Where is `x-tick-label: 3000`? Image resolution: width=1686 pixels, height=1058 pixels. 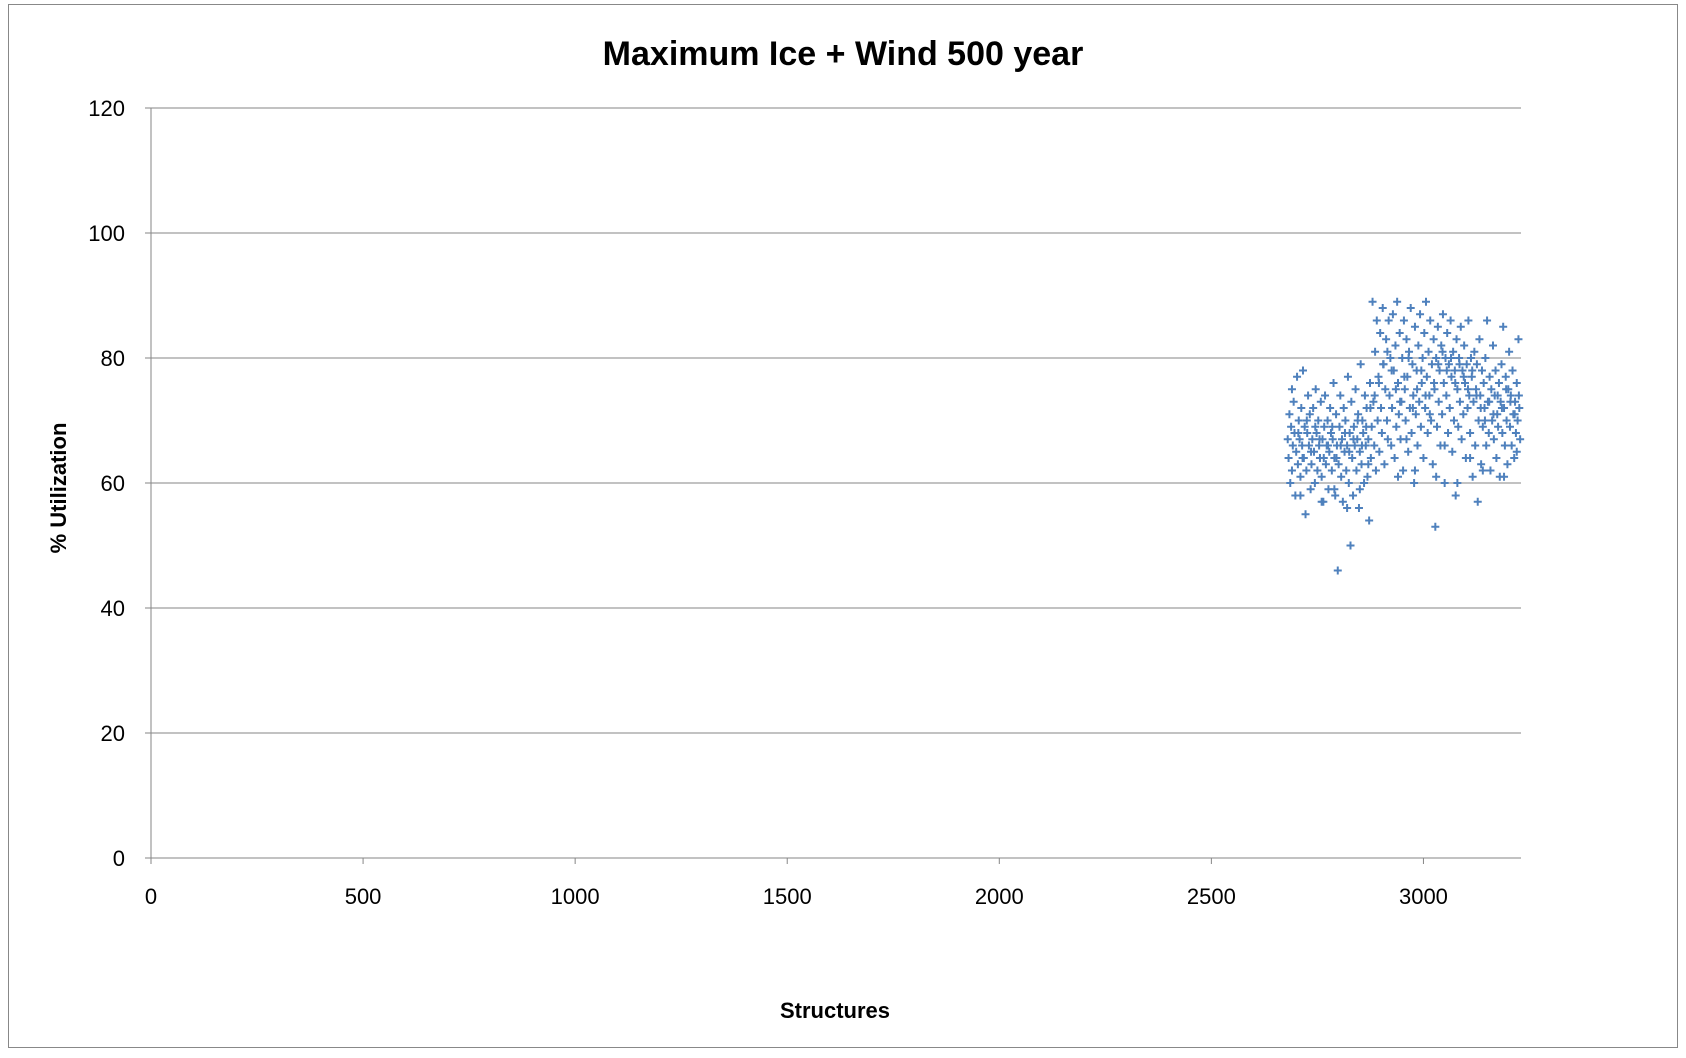 x-tick-label: 3000 is located at coordinates (1423, 896).